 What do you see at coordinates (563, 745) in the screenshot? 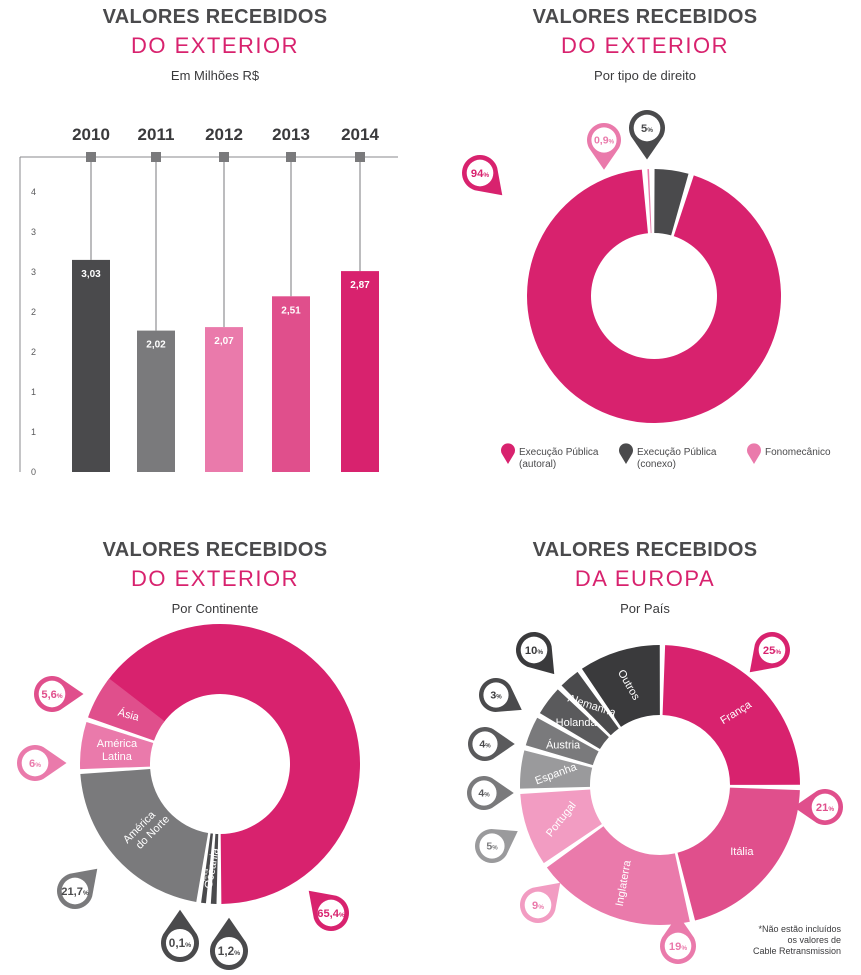
I see `slice-label: Áustria` at bounding box center [563, 745].